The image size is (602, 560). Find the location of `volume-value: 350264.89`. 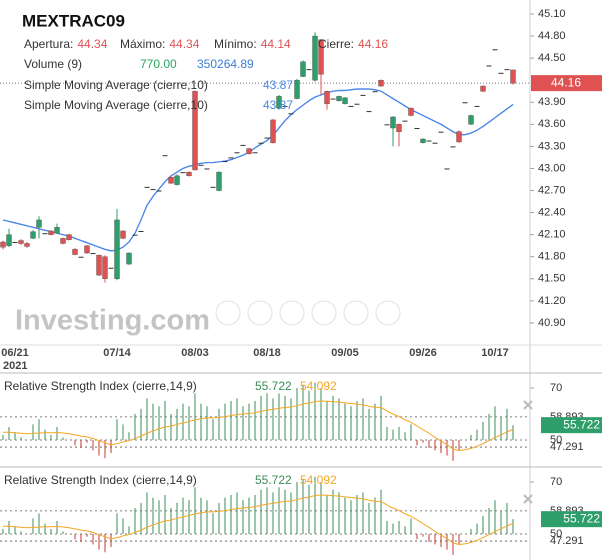

volume-value: 350264.89 is located at coordinates (225, 64).